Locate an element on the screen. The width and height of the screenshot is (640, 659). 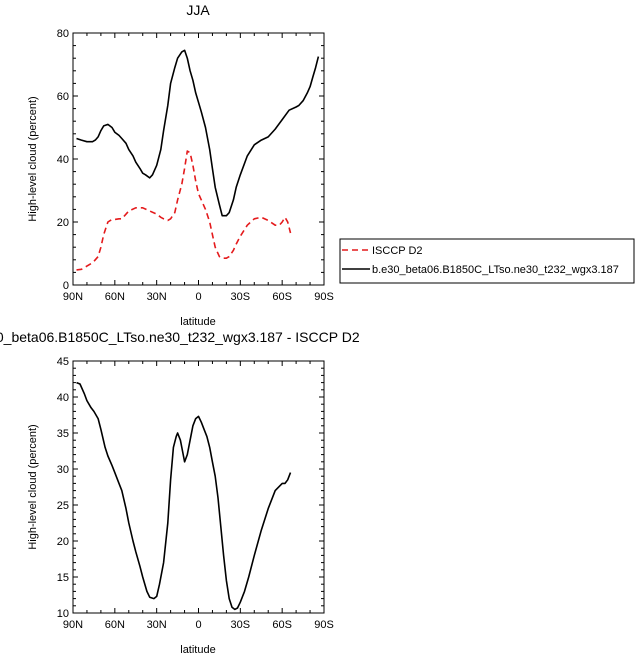
y-tick-label: 0 is located at coordinates (66, 286).